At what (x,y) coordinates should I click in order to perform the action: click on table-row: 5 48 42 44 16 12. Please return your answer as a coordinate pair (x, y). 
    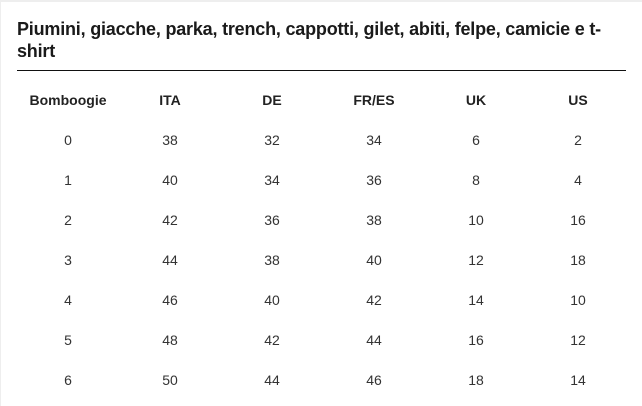
    Looking at the image, I should click on (323, 340).